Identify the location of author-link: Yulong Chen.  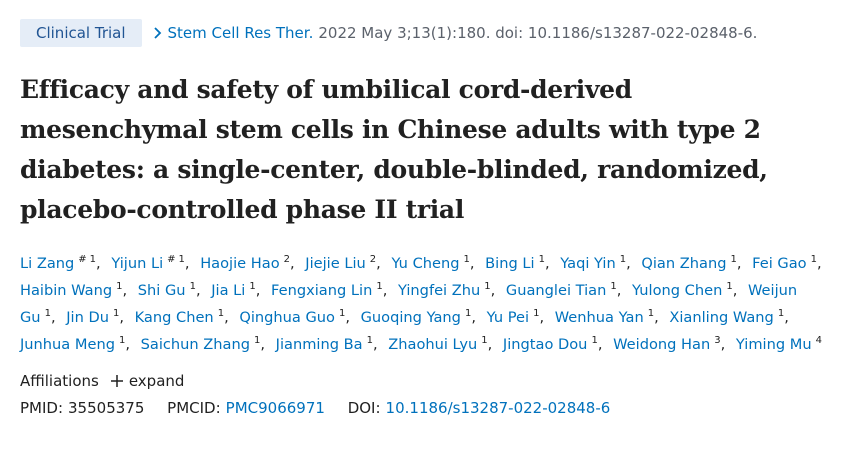
(677, 290).